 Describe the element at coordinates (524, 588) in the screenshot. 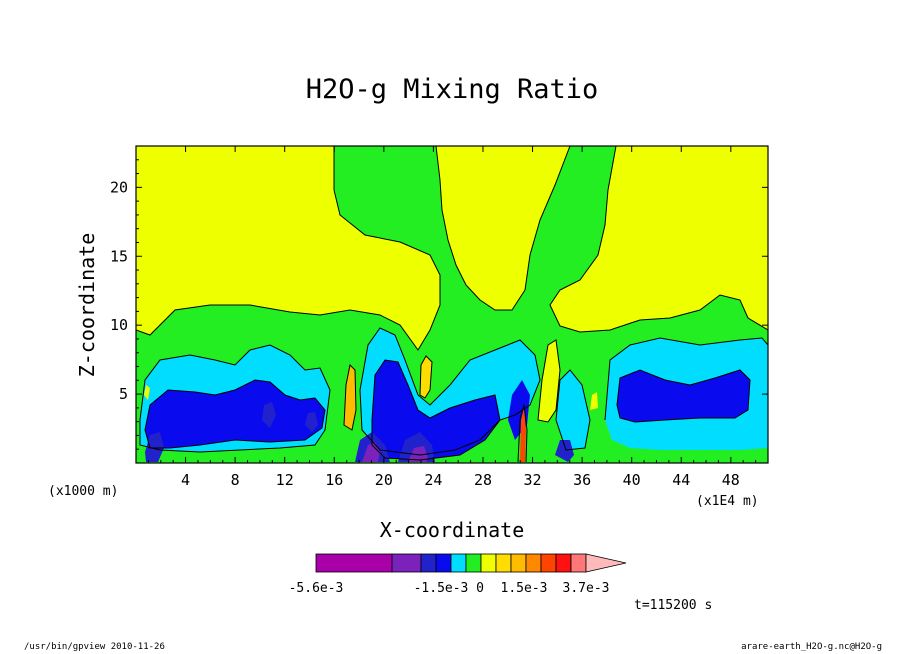

I see `colorbar-label: 1.5e-3` at that location.